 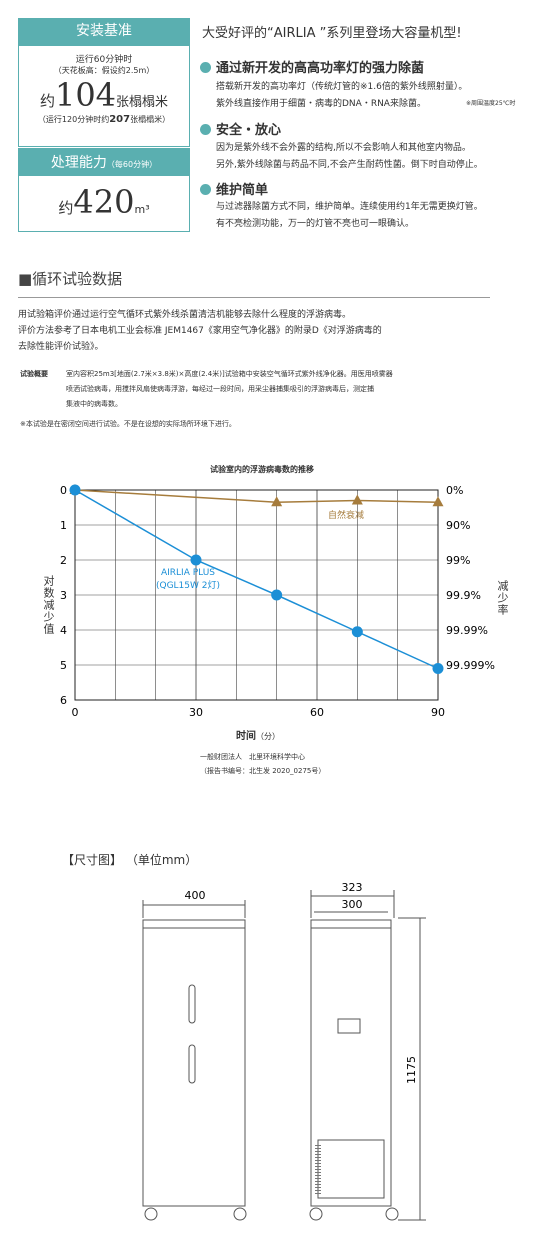 What do you see at coordinates (94, 404) in the screenshot?
I see `overview-line: 集液中的病毒数。` at bounding box center [94, 404].